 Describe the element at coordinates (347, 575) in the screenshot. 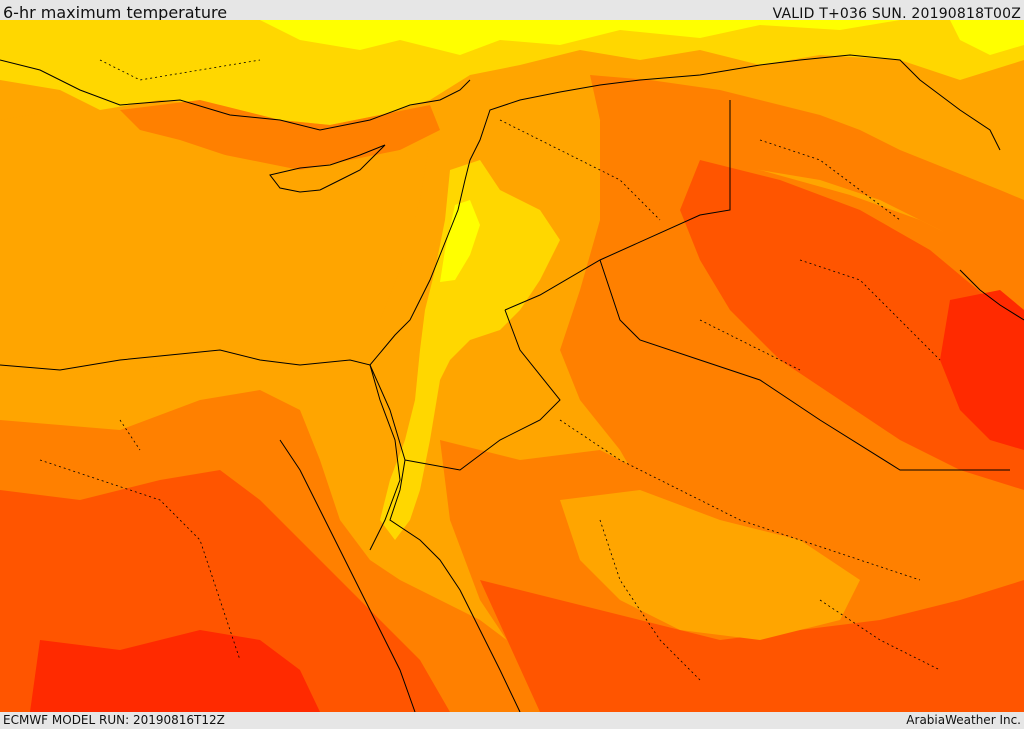

I see `coastline-red-sea-west` at that location.